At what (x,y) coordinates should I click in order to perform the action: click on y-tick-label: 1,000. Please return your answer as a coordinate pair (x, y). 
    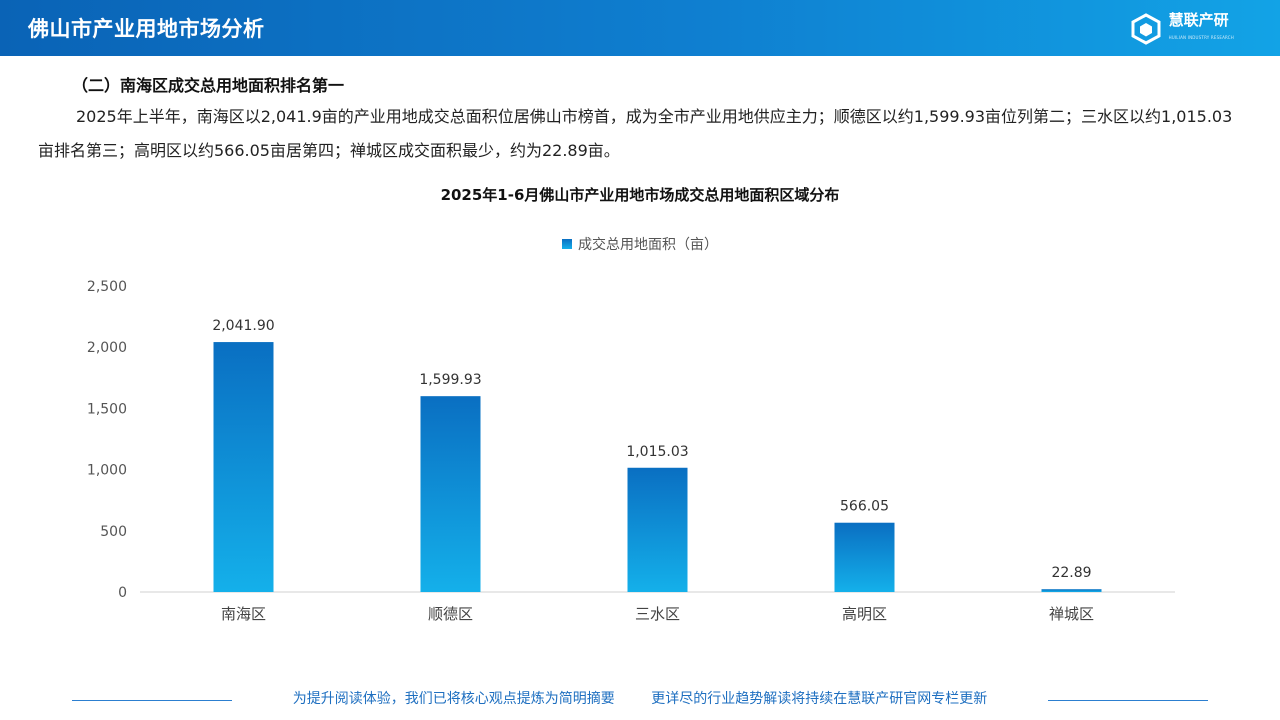
    Looking at the image, I should click on (107, 471).